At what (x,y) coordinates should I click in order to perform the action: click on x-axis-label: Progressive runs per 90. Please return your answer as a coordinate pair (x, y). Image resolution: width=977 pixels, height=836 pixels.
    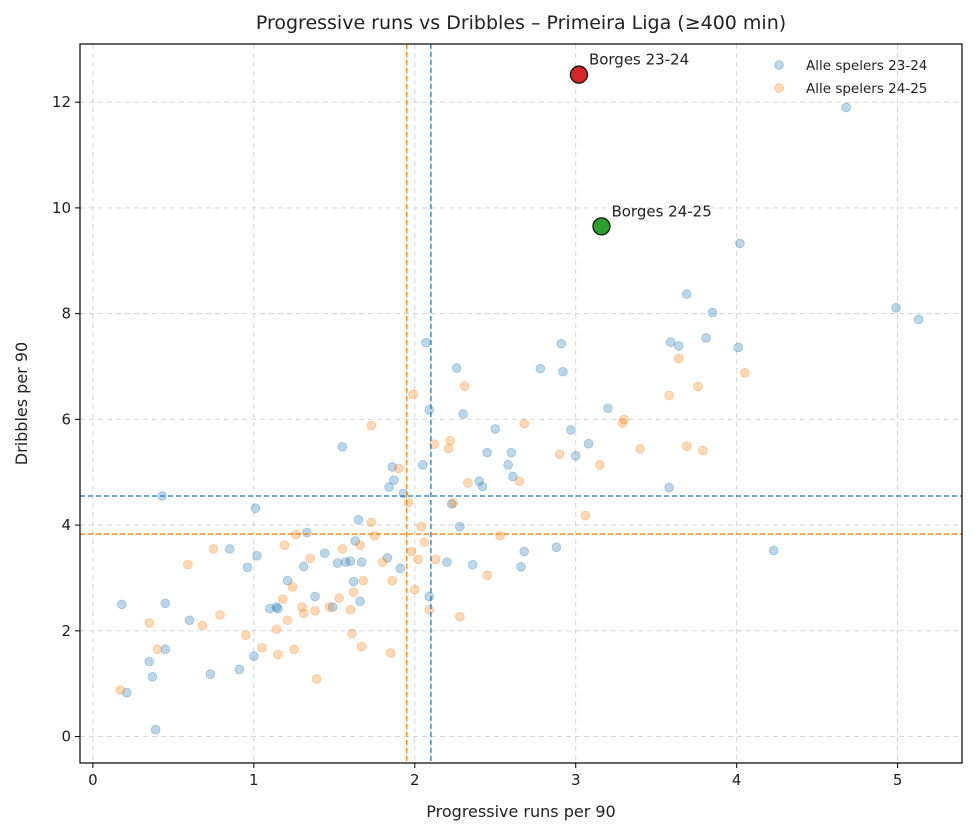
    Looking at the image, I should click on (520, 811).